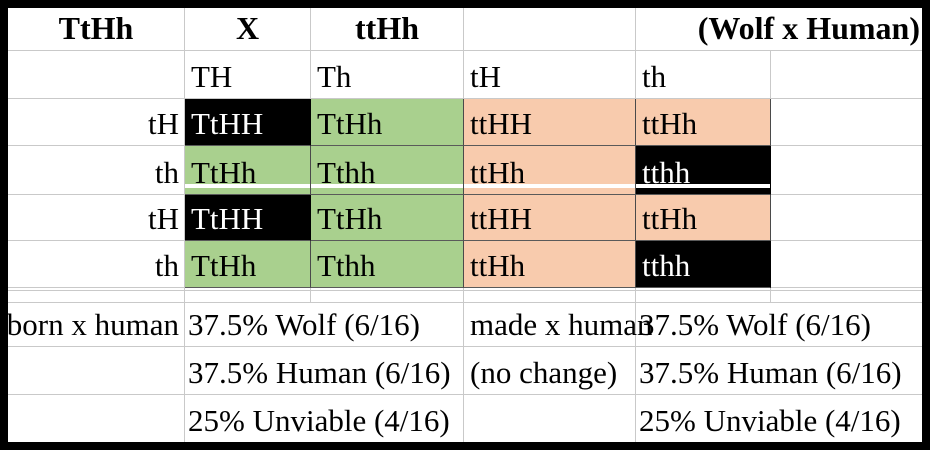 This screenshot has width=930, height=450. What do you see at coordinates (703, 75) in the screenshot?
I see `gamete-col-3-cell: th` at bounding box center [703, 75].